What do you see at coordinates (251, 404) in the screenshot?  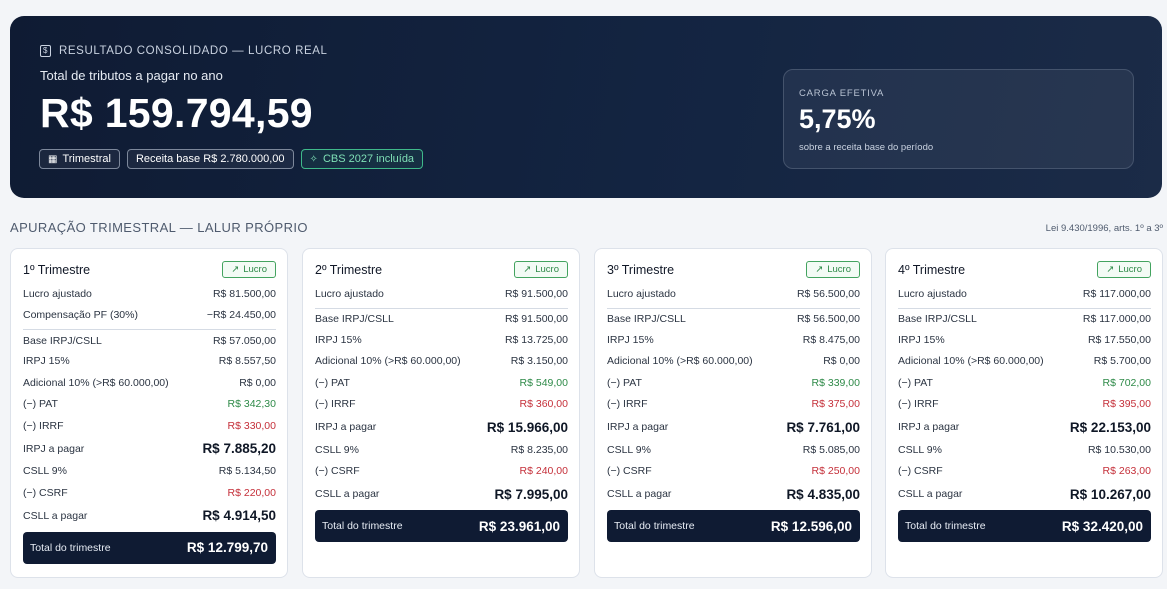 I see `row-value: R$ 342,30` at bounding box center [251, 404].